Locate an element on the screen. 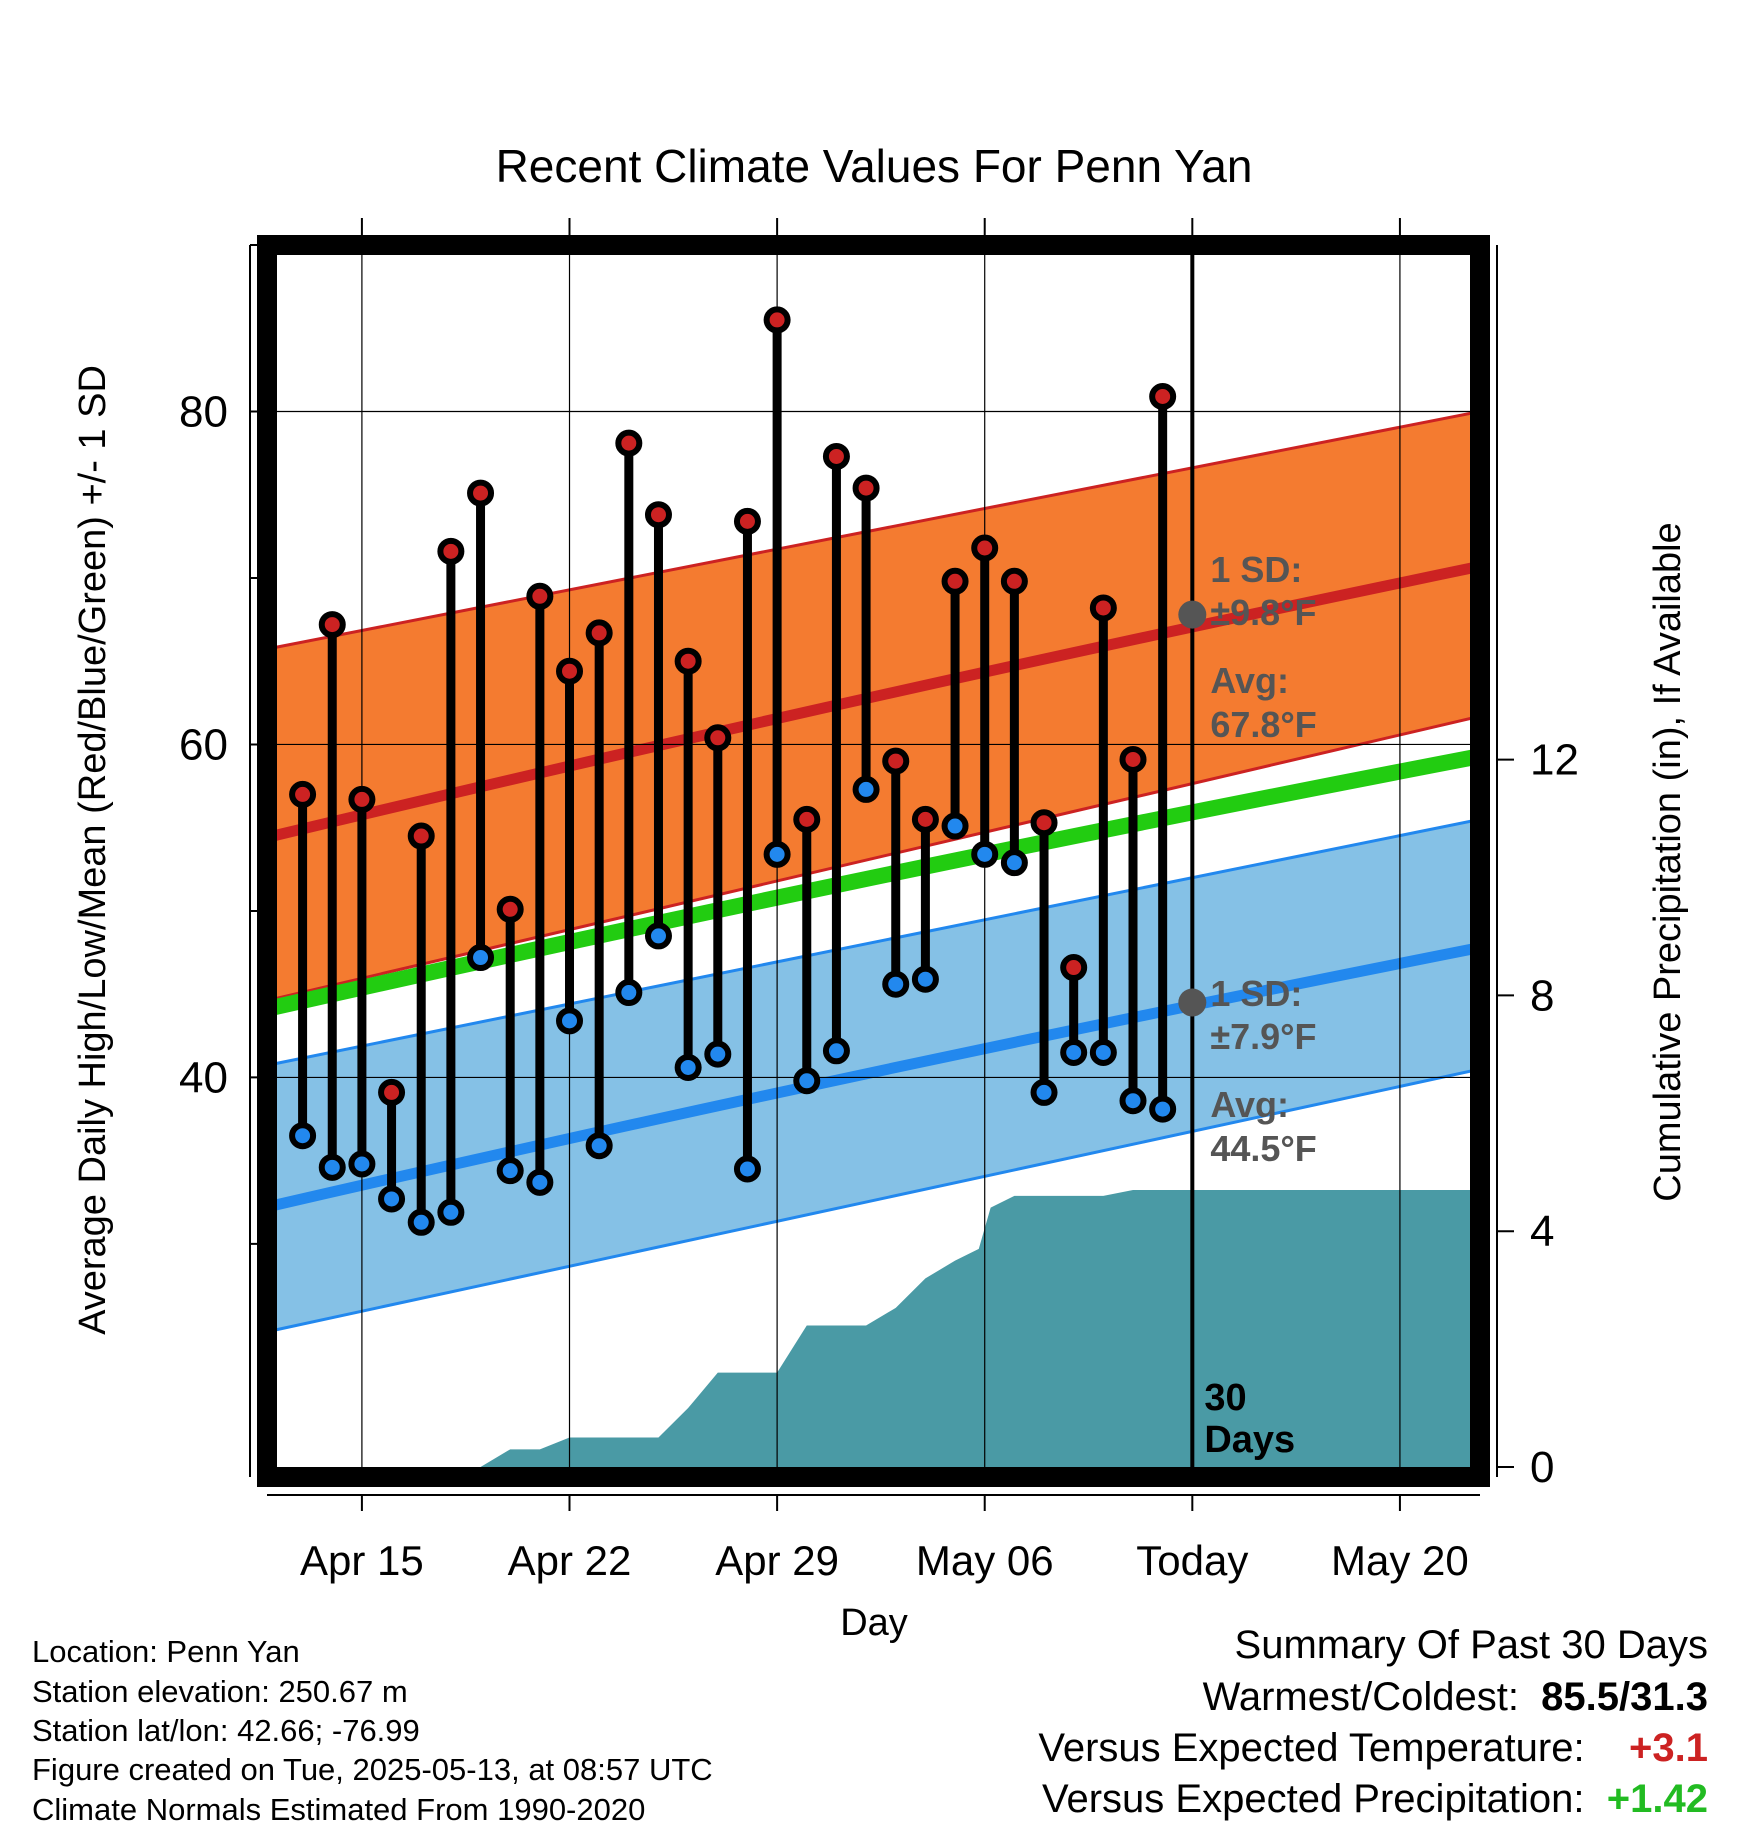 The image size is (1748, 1828). high-sd-label: 1 SD: is located at coordinates (1256, 569).